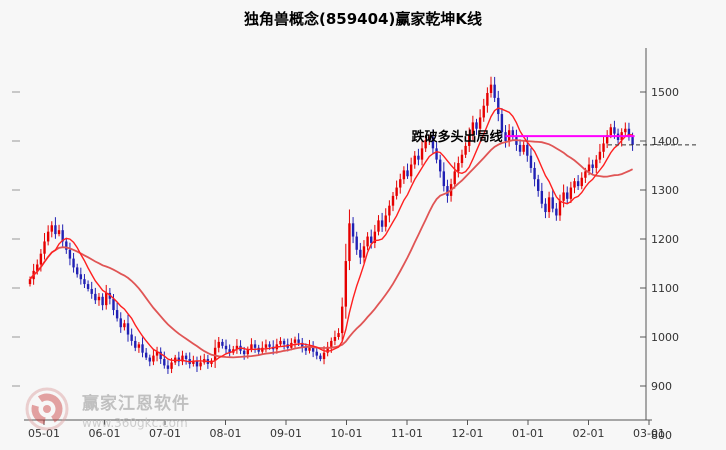 Image resolution: width=726 pixels, height=450 pixels. What do you see at coordinates (135, 422) in the screenshot?
I see `watermark-url: www.360gkc.com` at bounding box center [135, 422].